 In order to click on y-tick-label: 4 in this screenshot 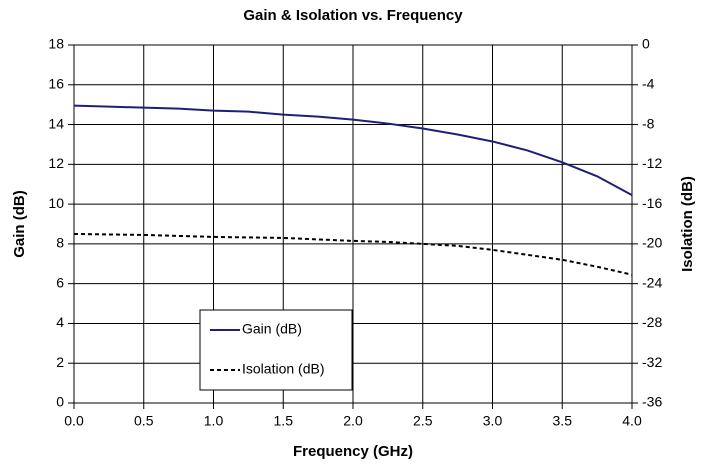, I will do `click(60, 322)`.